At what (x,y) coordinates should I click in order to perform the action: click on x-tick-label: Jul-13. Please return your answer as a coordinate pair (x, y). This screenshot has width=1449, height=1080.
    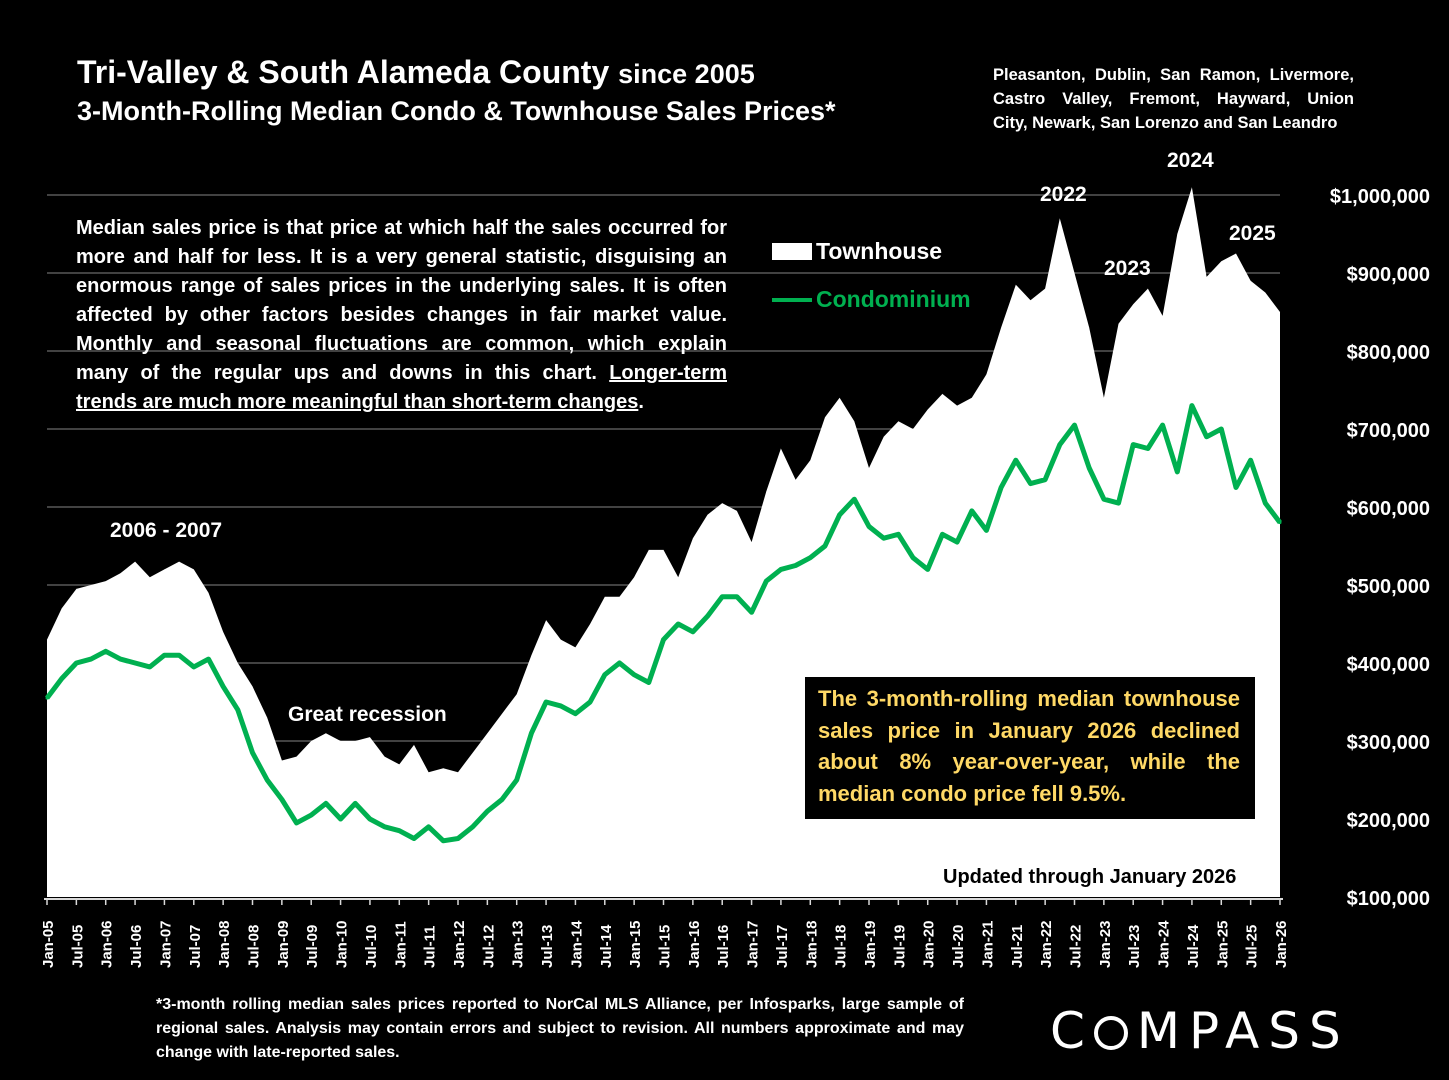
    Looking at the image, I should click on (547, 946).